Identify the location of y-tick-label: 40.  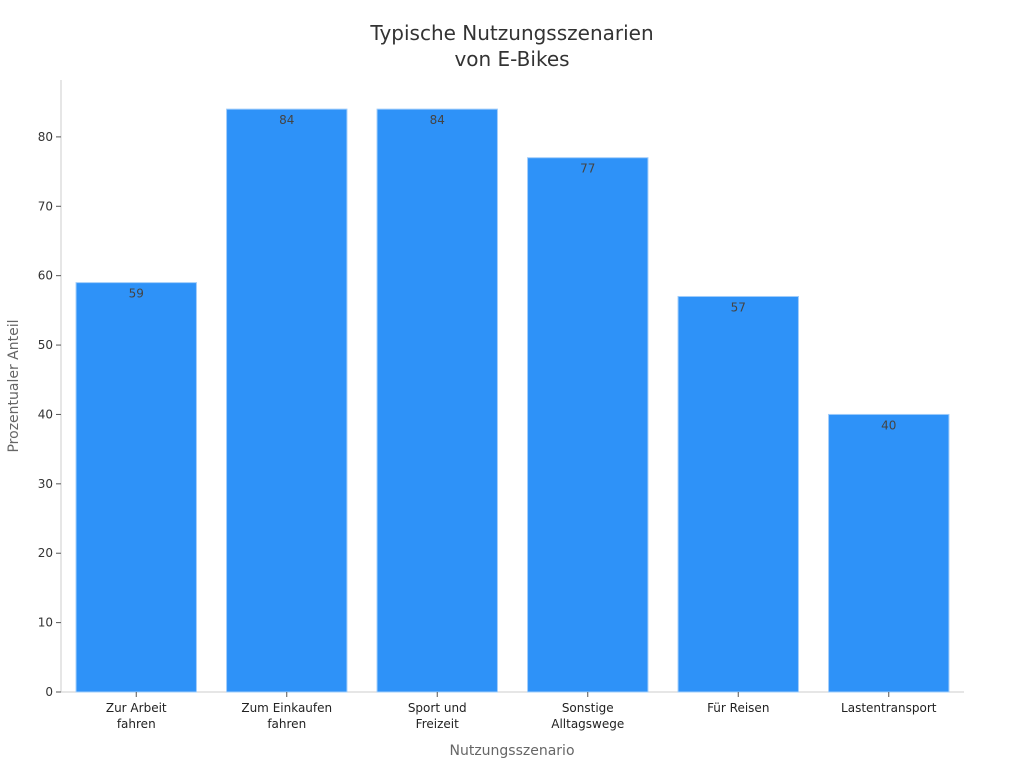
(45, 414).